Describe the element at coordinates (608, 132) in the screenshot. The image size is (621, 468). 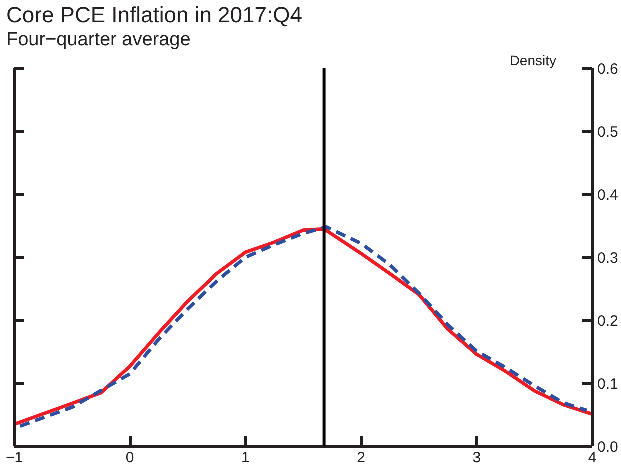
I see `y-tick-label: 0.5` at that location.